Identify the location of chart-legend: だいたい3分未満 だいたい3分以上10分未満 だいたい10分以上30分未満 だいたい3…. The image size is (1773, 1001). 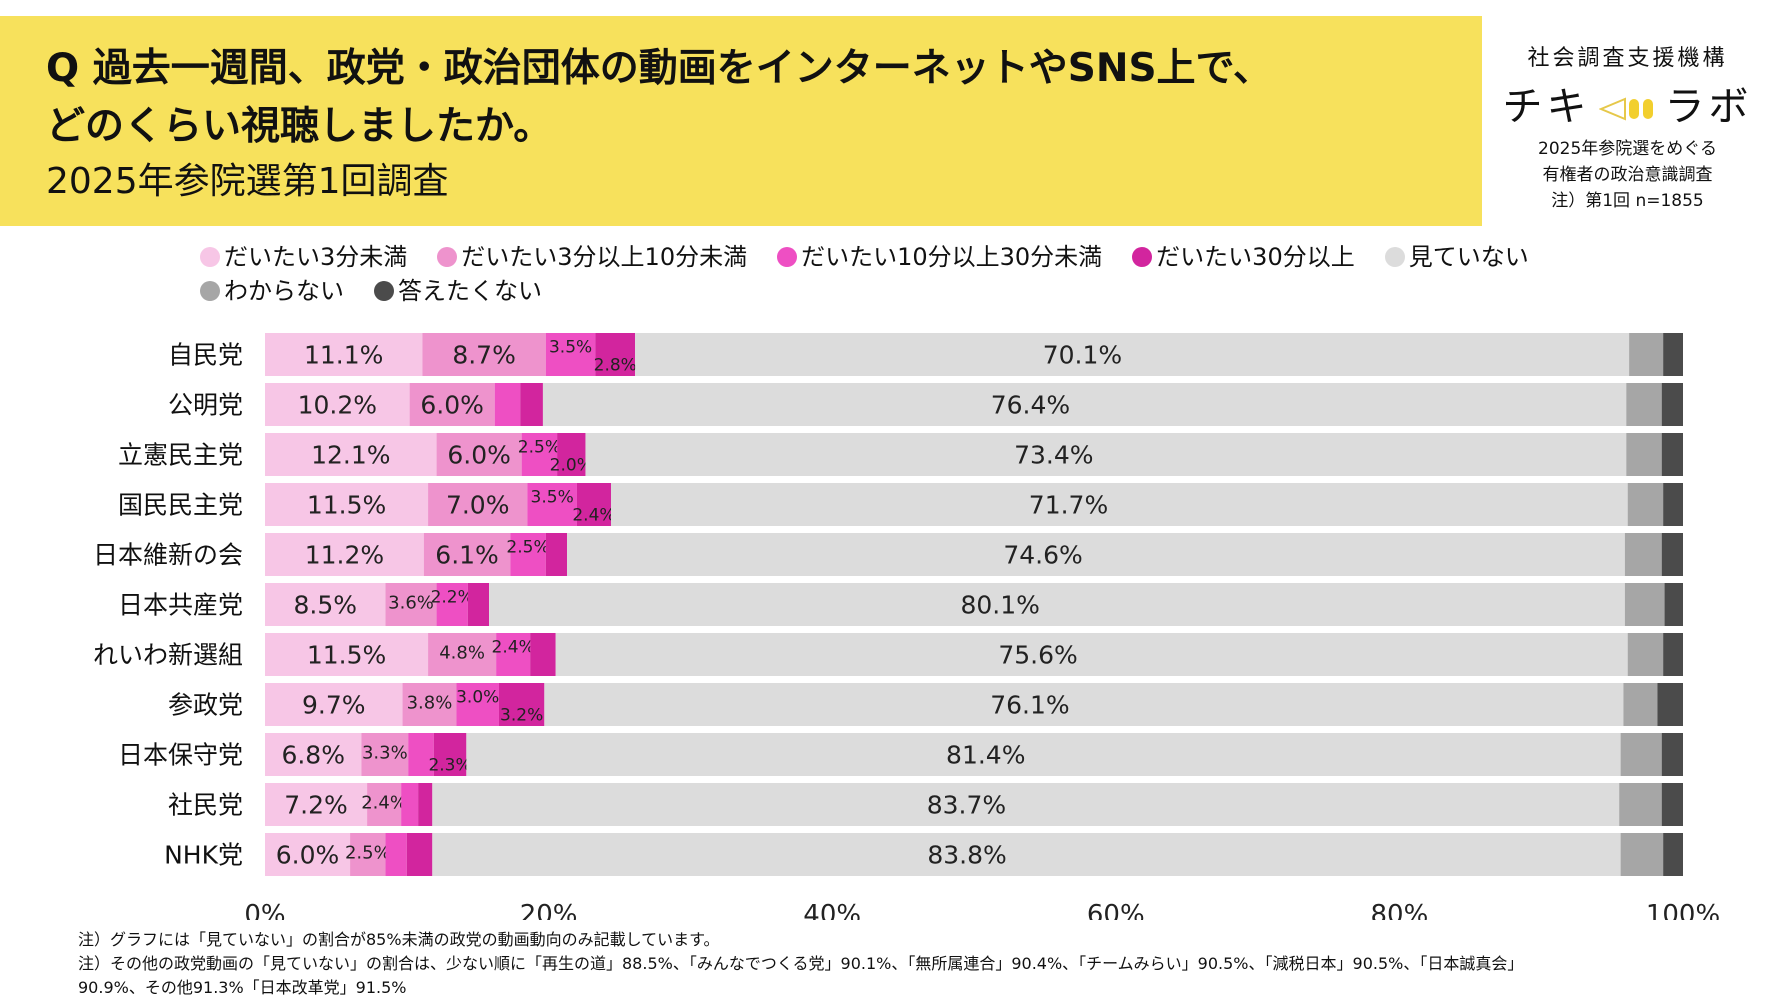
(900, 274).